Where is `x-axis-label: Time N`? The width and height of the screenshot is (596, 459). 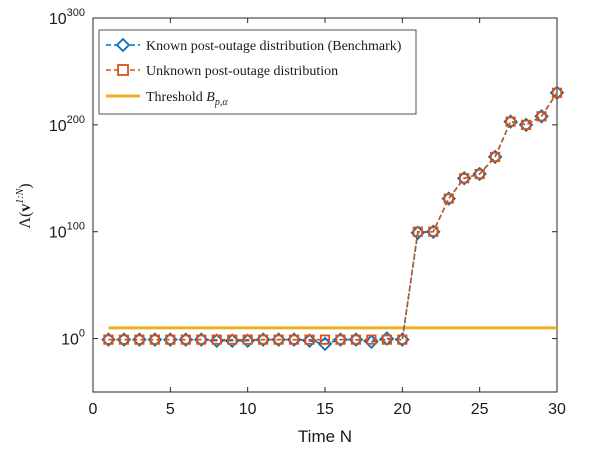 x-axis-label: Time N is located at coordinates (325, 436).